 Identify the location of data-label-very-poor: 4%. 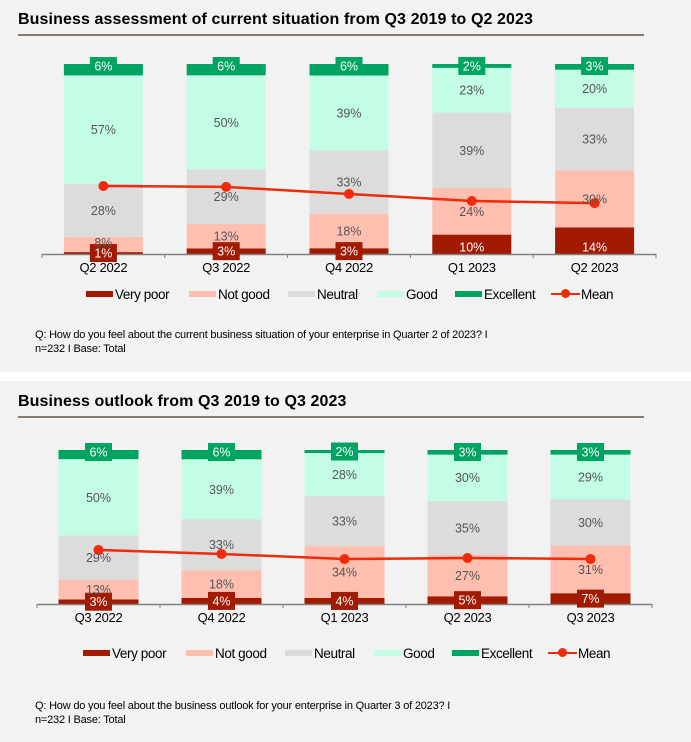
(221, 600).